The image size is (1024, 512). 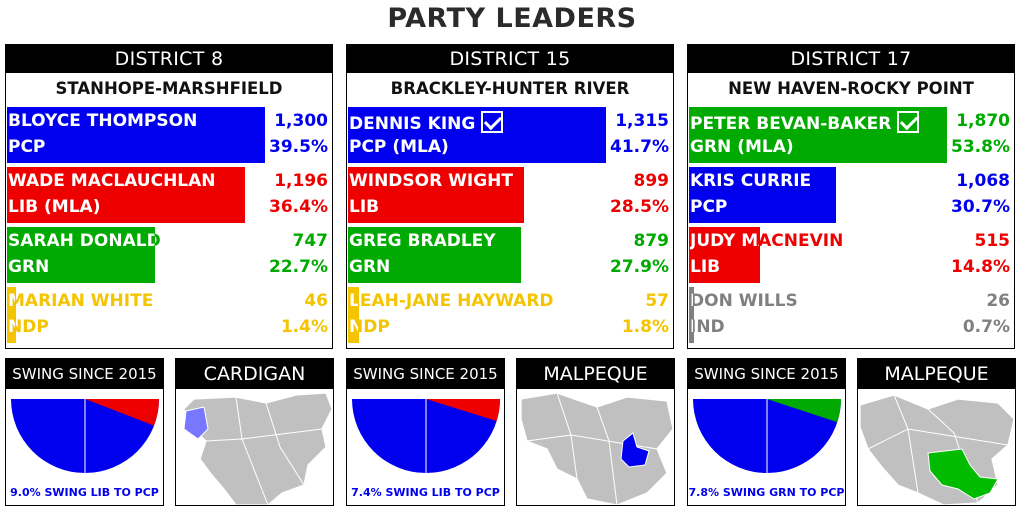 I want to click on elected-check-icon, so click(x=908, y=122).